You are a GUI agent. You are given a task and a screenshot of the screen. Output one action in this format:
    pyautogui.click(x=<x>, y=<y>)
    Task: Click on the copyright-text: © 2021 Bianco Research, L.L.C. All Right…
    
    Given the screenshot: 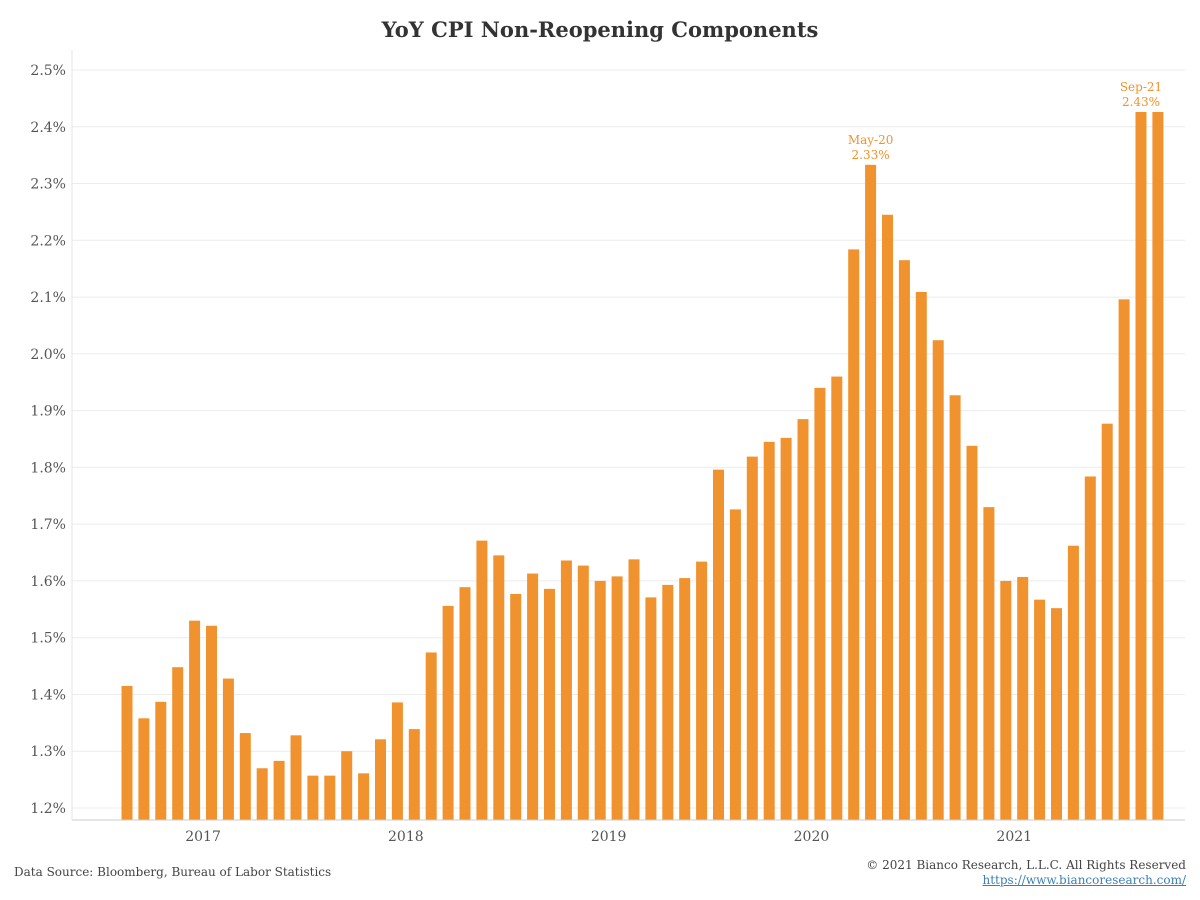 What is the action you would take?
    pyautogui.click(x=1026, y=865)
    